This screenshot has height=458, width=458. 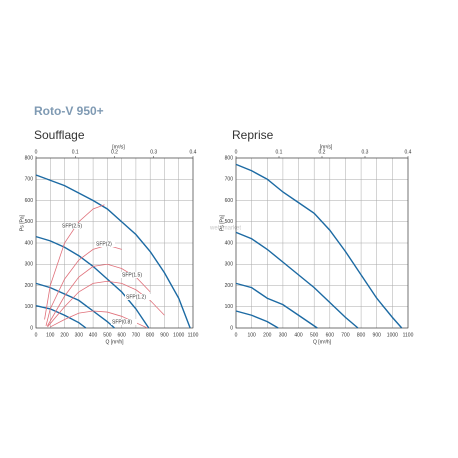 I want to click on series-label: SFP(2), so click(x=104, y=244).